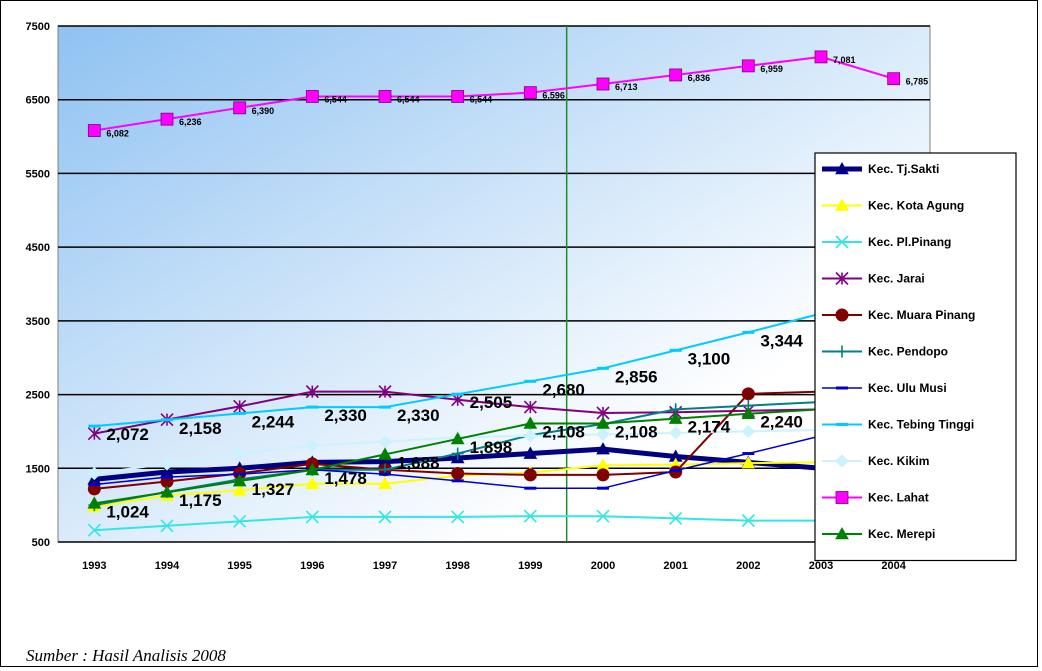 This screenshot has width=1042, height=671. Describe the element at coordinates (709, 427) in the screenshot. I see `data-label: 2,174` at that location.